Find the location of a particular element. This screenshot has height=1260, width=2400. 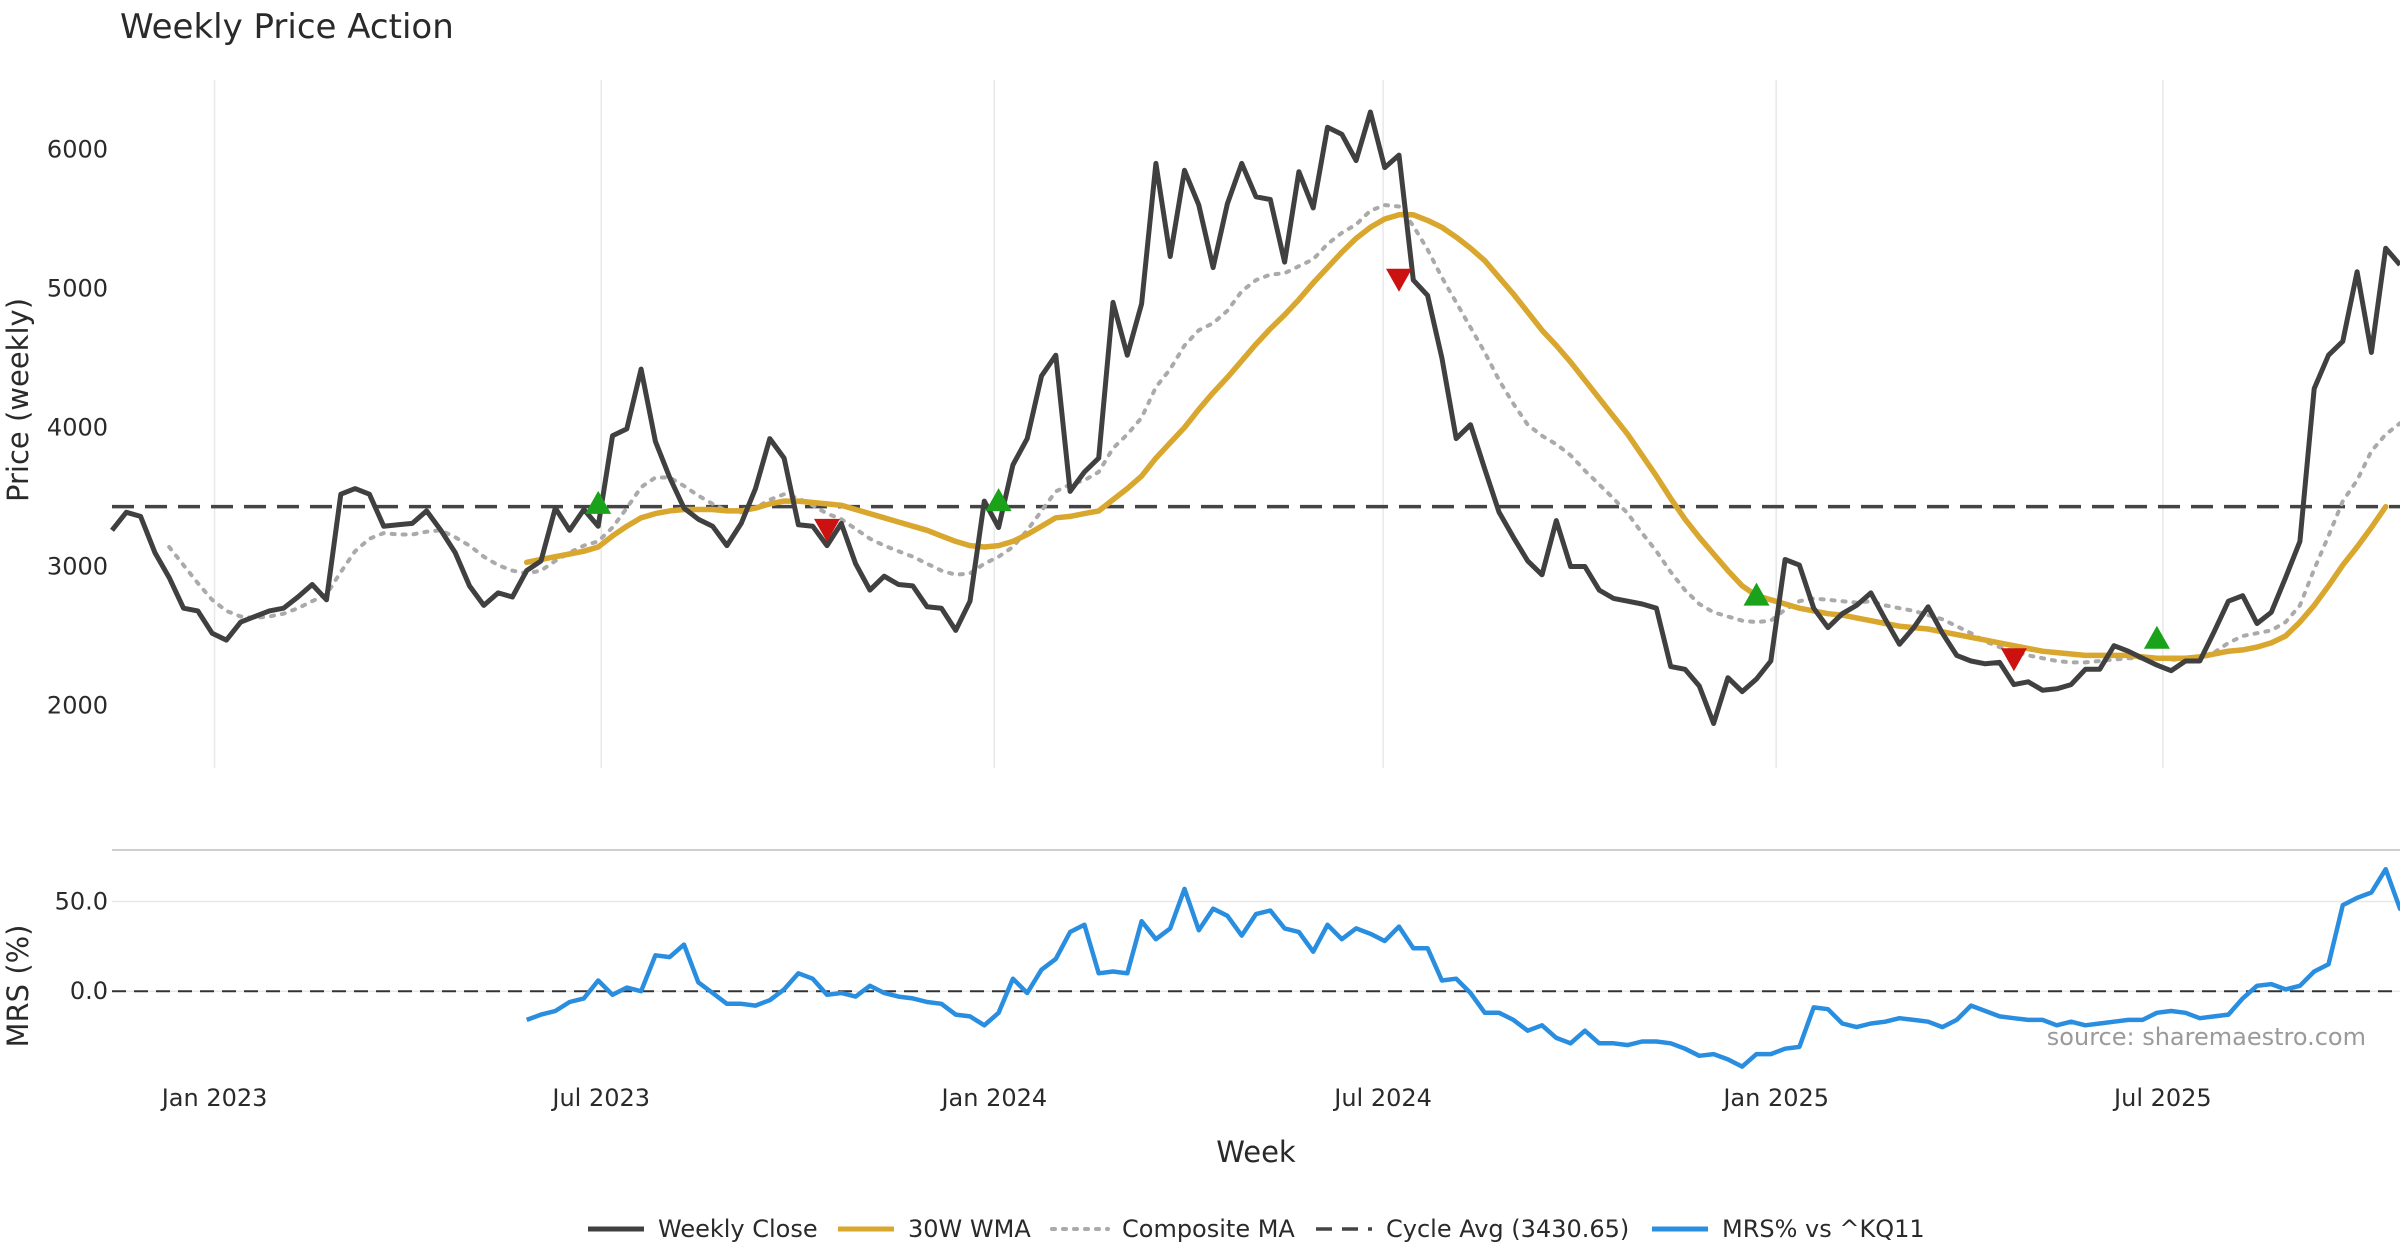

price-y-tick: 4000 is located at coordinates (77, 427).